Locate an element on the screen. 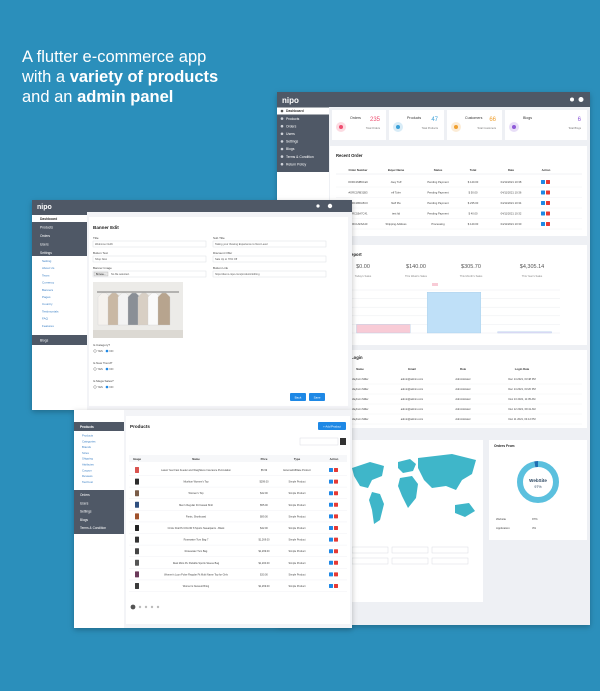  sales-value: $4,305.14 is located at coordinates (532, 267).